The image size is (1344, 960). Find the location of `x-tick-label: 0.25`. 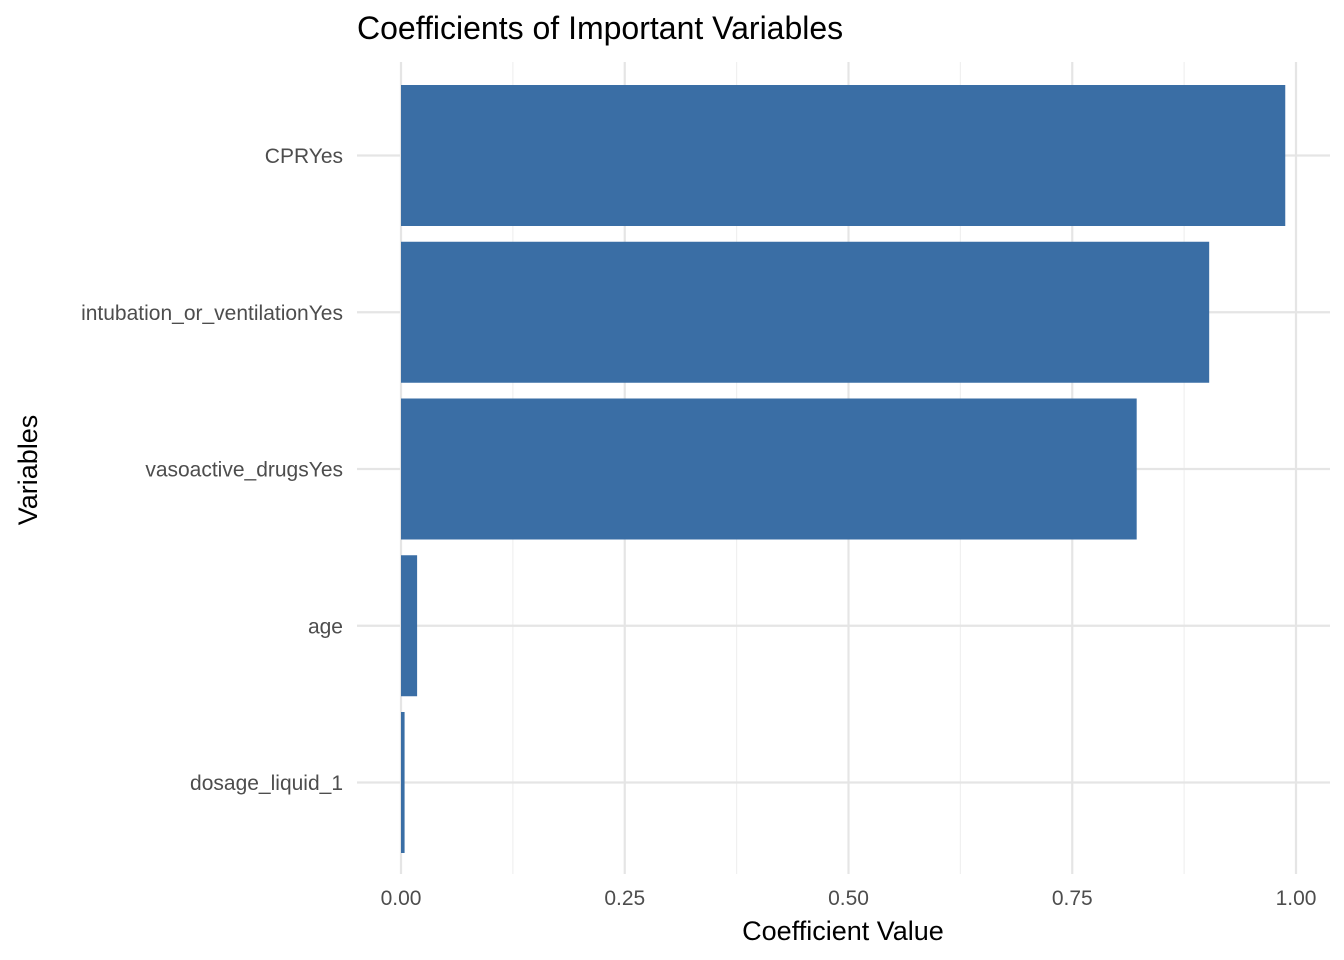

x-tick-label: 0.25 is located at coordinates (624, 898).